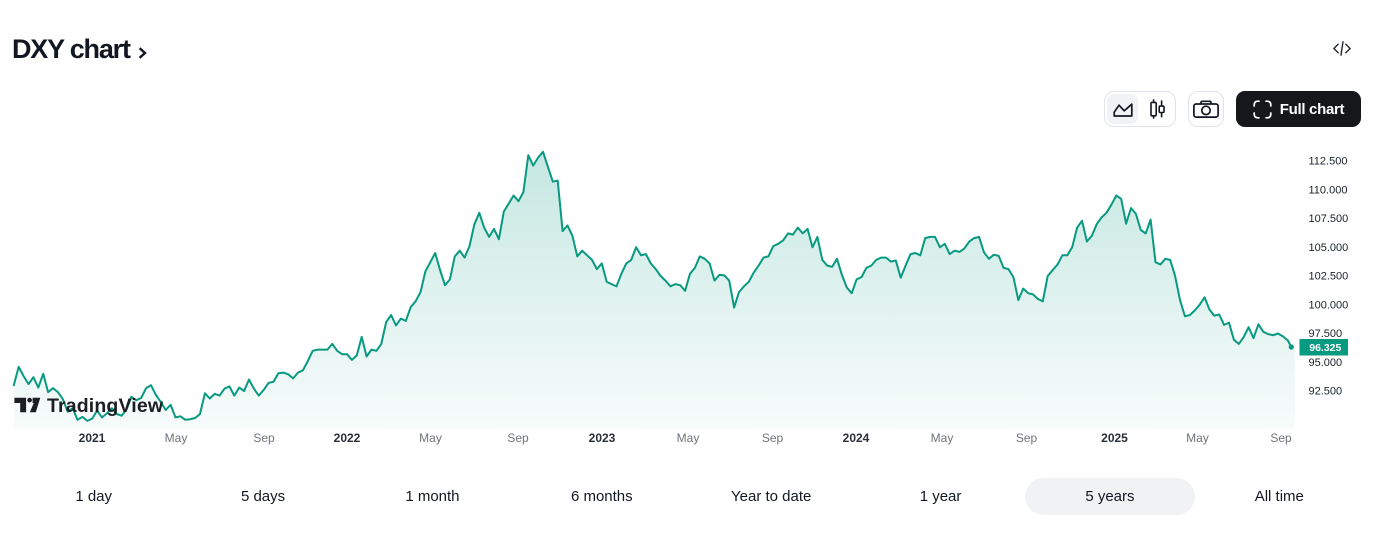 Image resolution: width=1390 pixels, height=540 pixels. Describe the element at coordinates (1326, 334) in the screenshot. I see `svg-text: 97.500` at that location.